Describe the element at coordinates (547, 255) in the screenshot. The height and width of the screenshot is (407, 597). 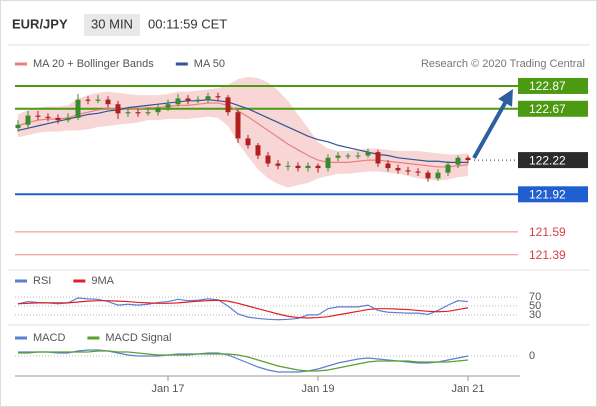
I see `level-label: 121.39` at that location.